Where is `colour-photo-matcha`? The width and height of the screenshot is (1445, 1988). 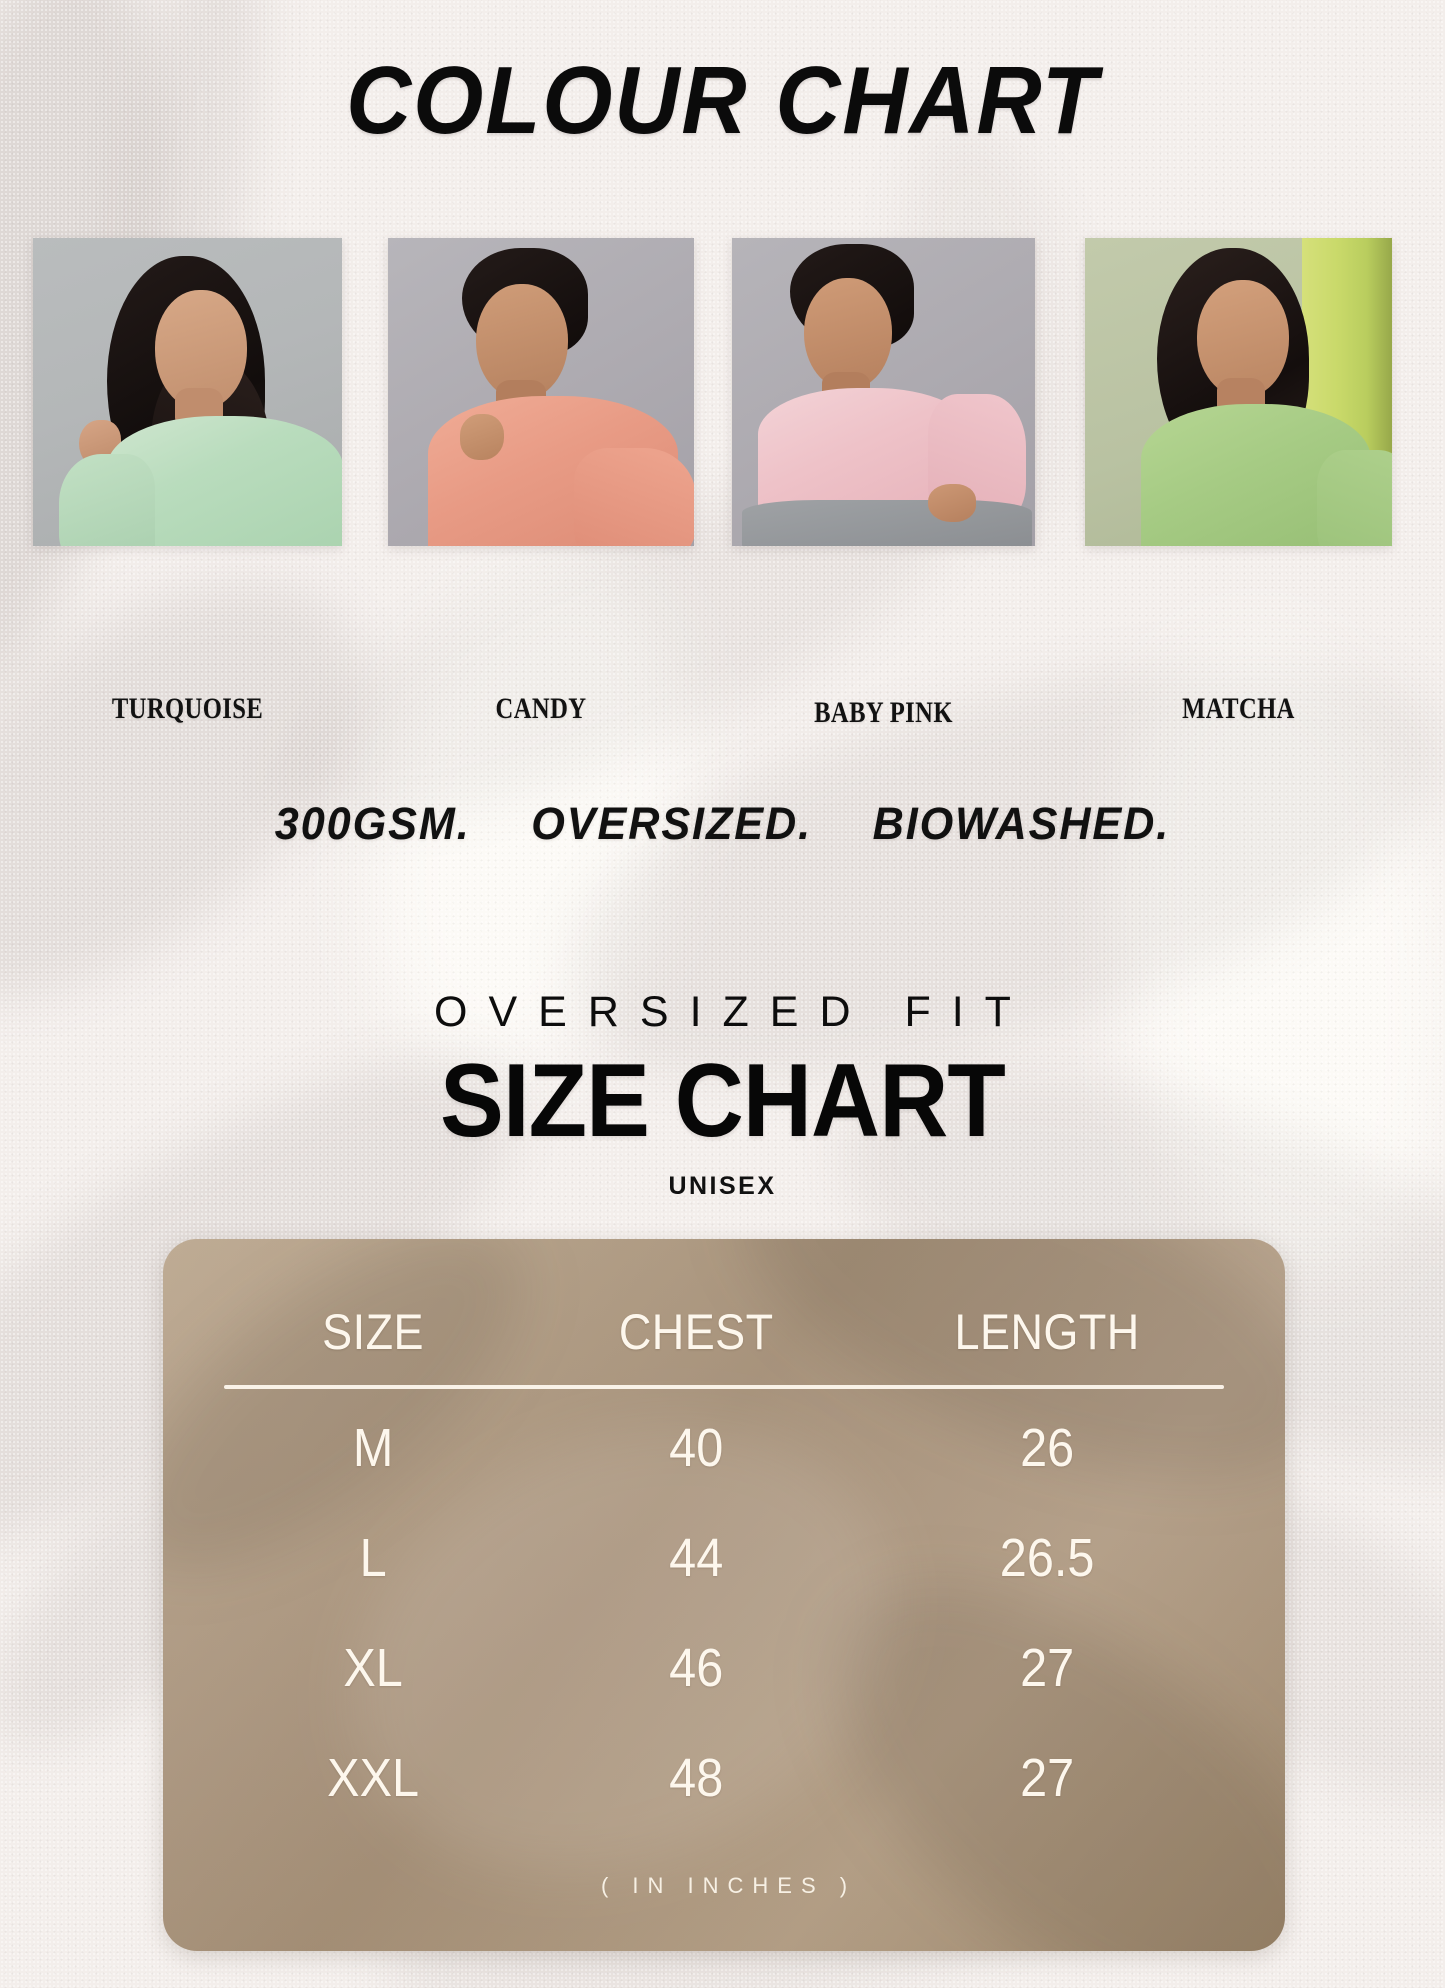
colour-photo-matcha is located at coordinates (1238, 392).